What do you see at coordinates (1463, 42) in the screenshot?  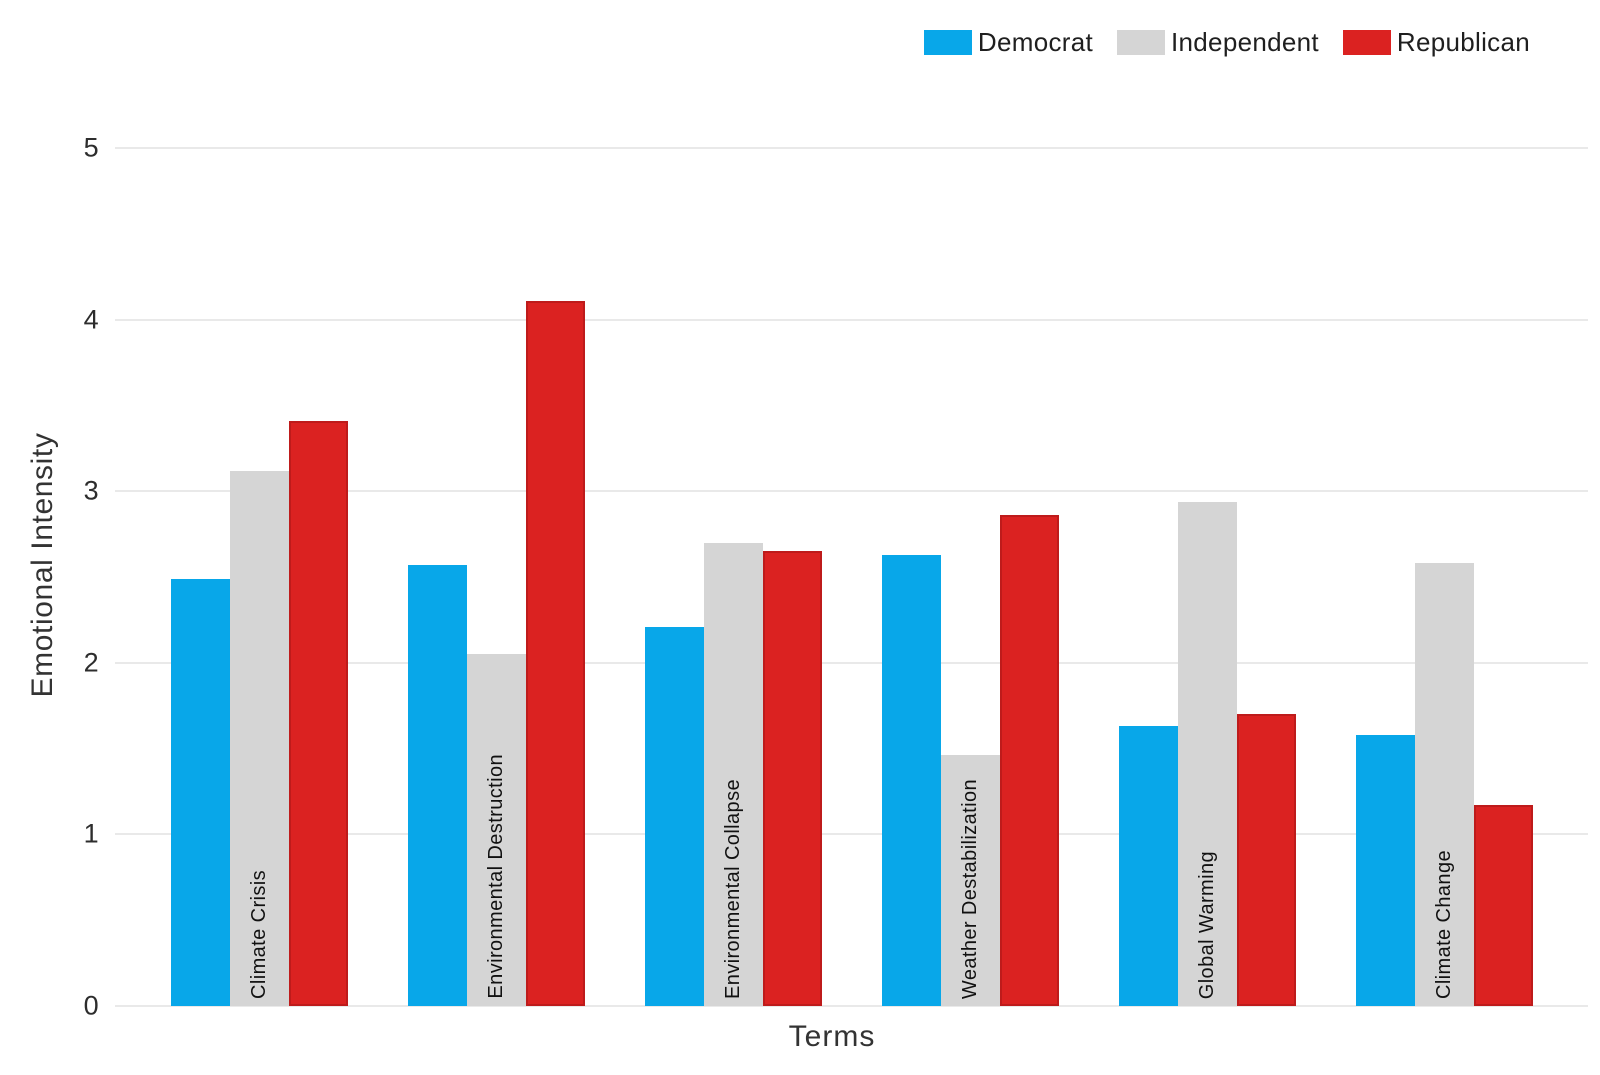 I see `legend-label: Republican` at bounding box center [1463, 42].